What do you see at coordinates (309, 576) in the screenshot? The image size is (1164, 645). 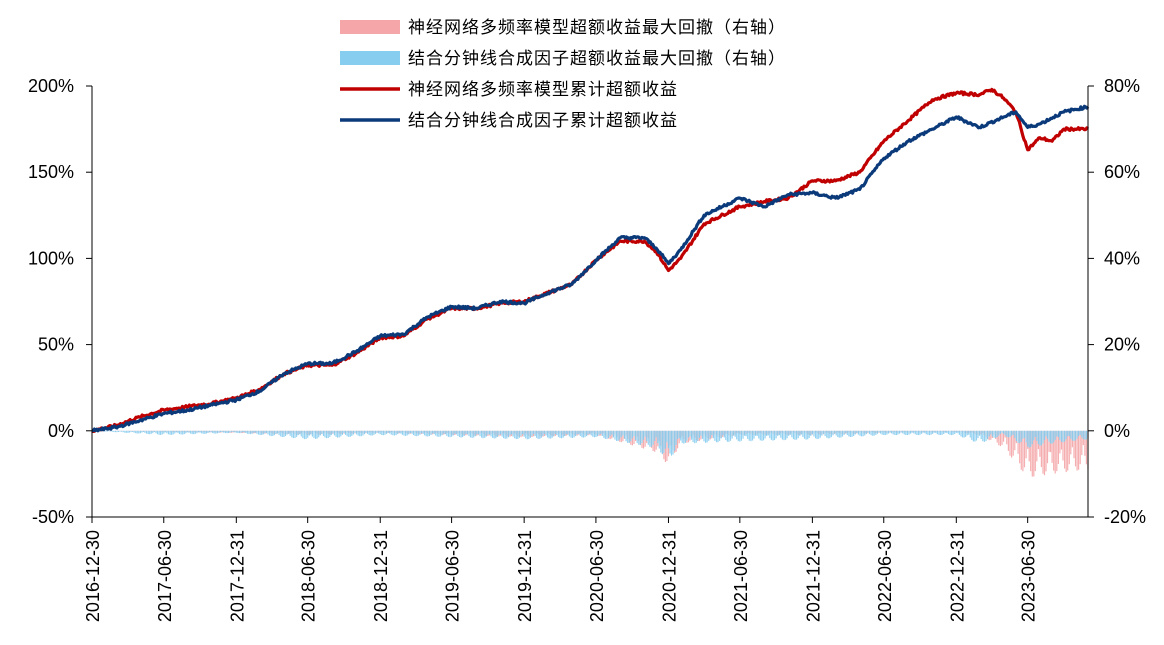 I see `x-tick-label: 2018-06-30` at bounding box center [309, 576].